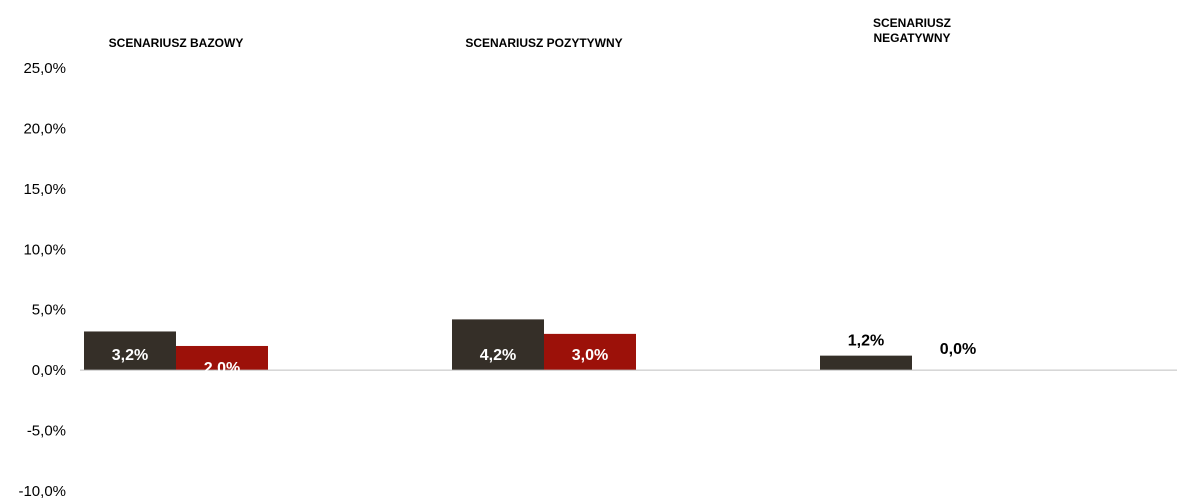 This screenshot has height=502, width=1177. Describe the element at coordinates (49, 370) in the screenshot. I see `y-tick-label: 0,0%` at that location.